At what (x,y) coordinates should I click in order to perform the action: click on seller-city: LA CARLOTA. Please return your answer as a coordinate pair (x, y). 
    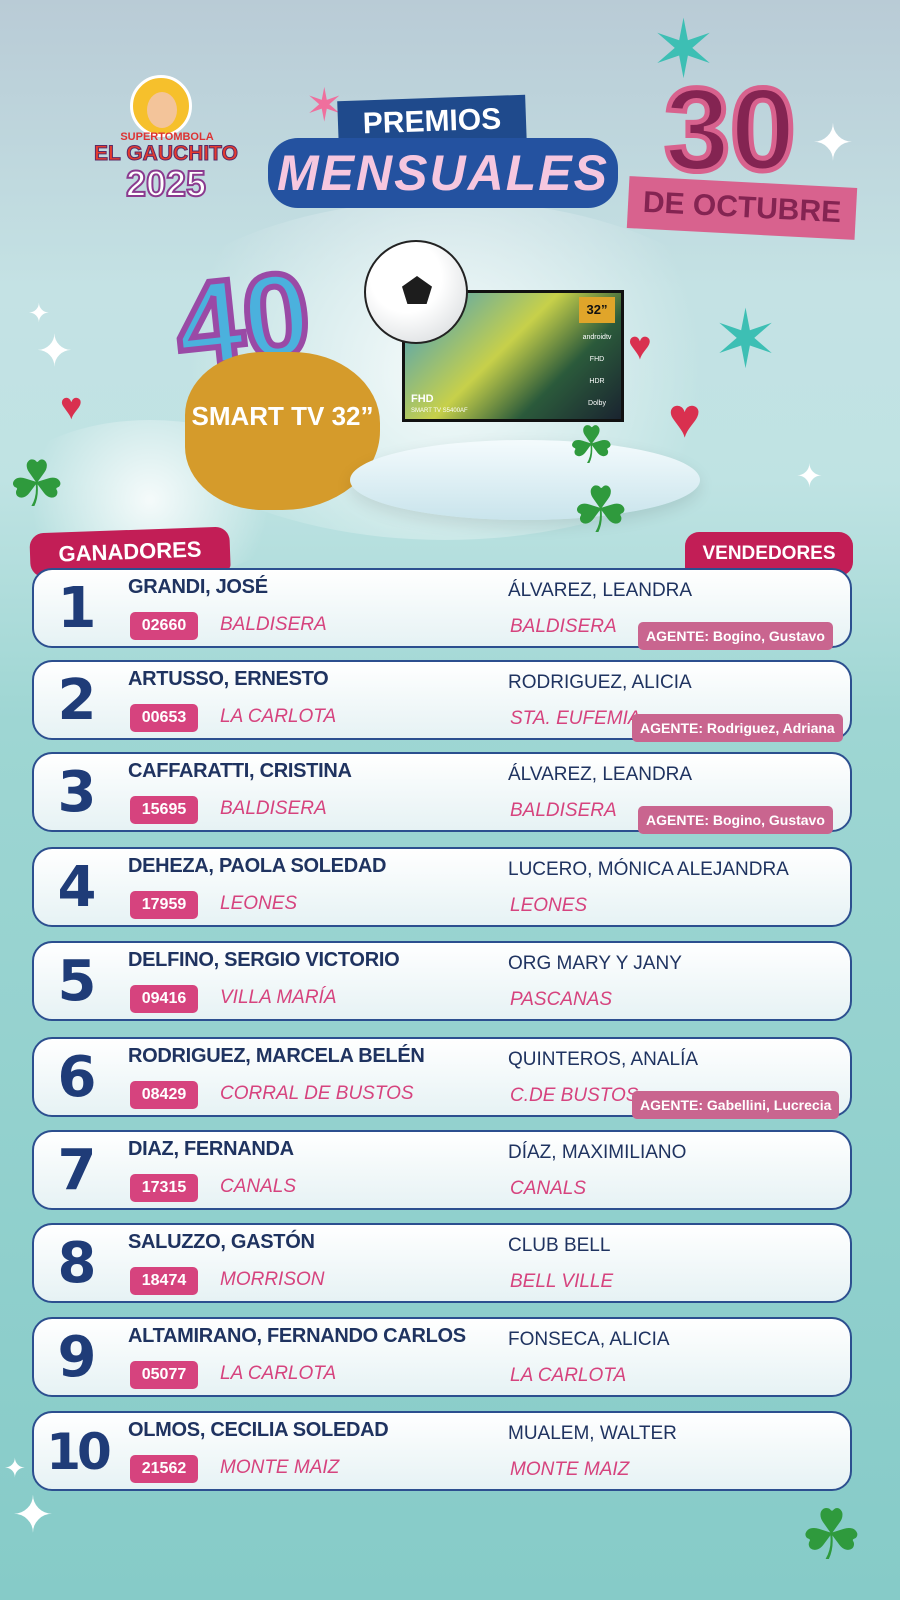
    Looking at the image, I should click on (568, 1375).